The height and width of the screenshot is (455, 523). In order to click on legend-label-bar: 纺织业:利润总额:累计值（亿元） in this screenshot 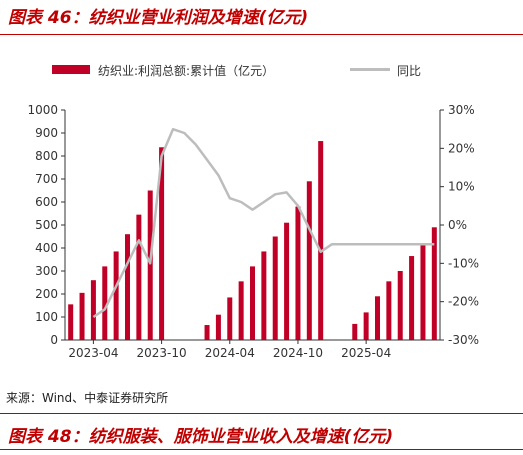, I will do `click(186, 71)`.